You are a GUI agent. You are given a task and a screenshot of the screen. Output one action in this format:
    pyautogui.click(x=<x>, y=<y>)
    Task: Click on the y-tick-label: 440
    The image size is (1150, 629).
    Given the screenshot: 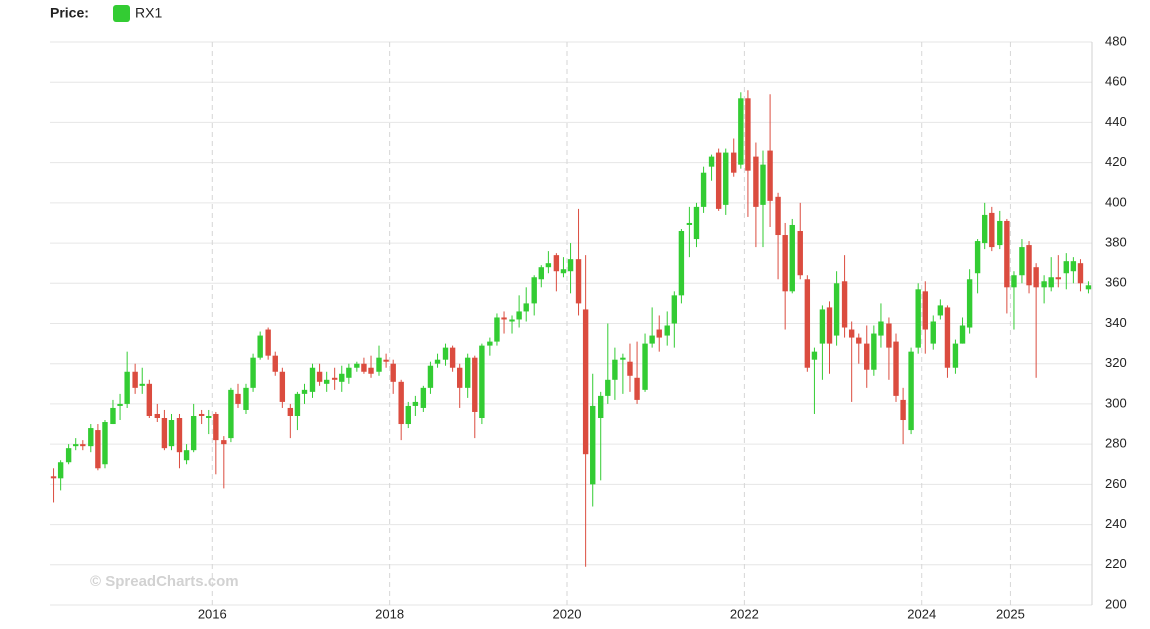 What is the action you would take?
    pyautogui.click(x=1116, y=121)
    